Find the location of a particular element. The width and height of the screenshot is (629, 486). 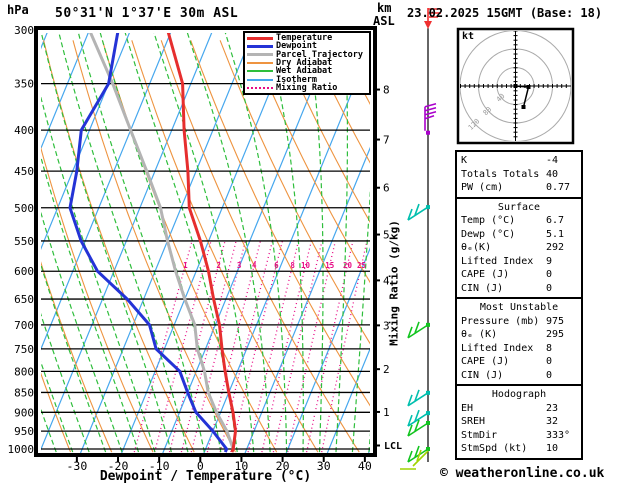

table-row-value: 23 is located at coordinates (552, 408).